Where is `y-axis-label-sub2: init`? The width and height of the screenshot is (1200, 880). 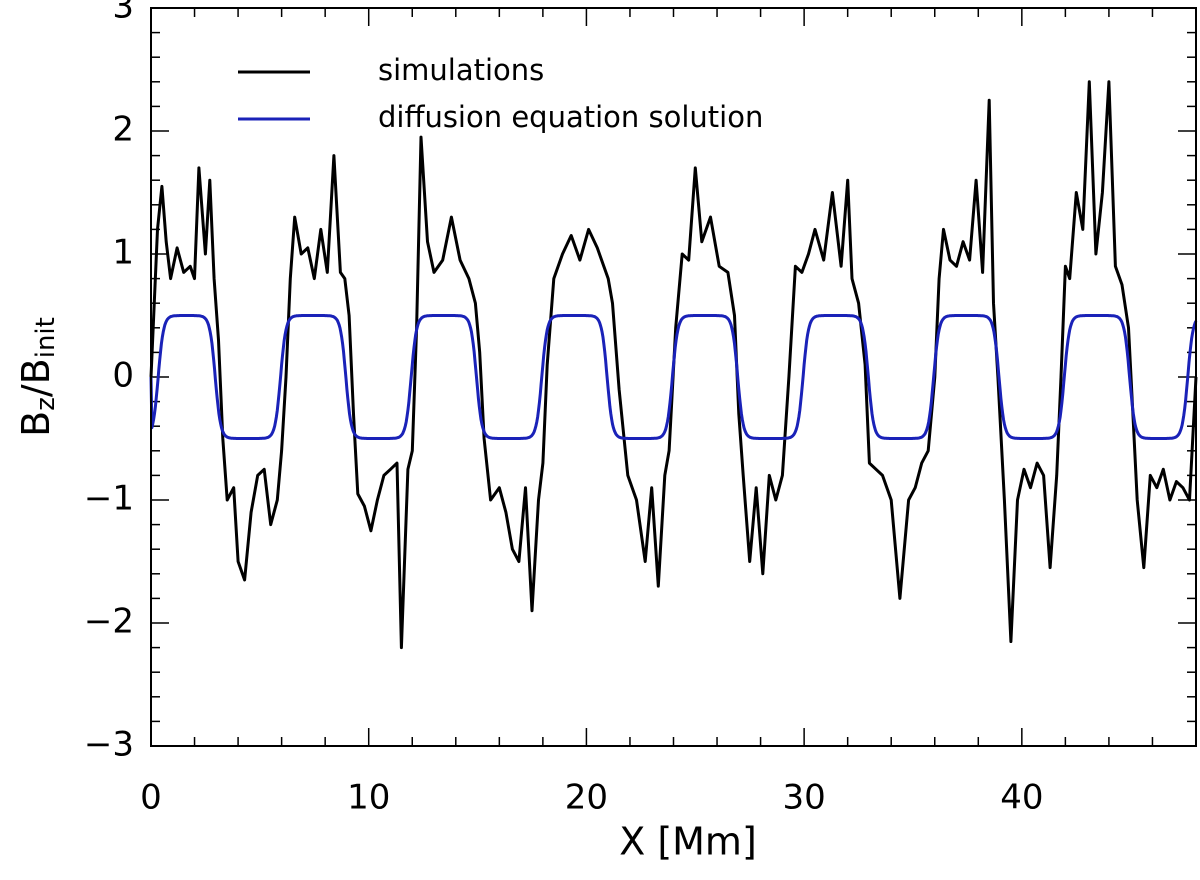 y-axis-label-sub2: init is located at coordinates (46, 337).